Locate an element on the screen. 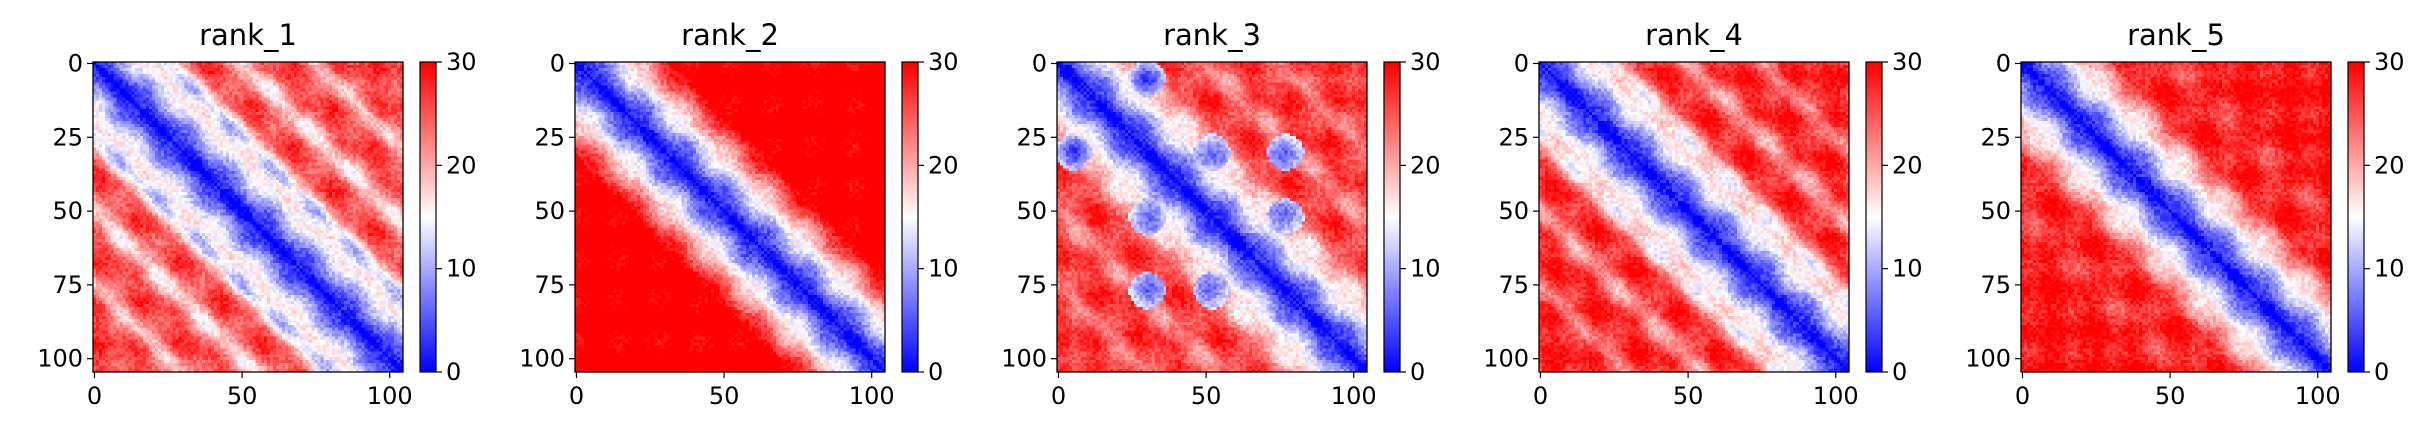 The width and height of the screenshot is (2435, 438). panel-title: rank_2 is located at coordinates (730, 35).